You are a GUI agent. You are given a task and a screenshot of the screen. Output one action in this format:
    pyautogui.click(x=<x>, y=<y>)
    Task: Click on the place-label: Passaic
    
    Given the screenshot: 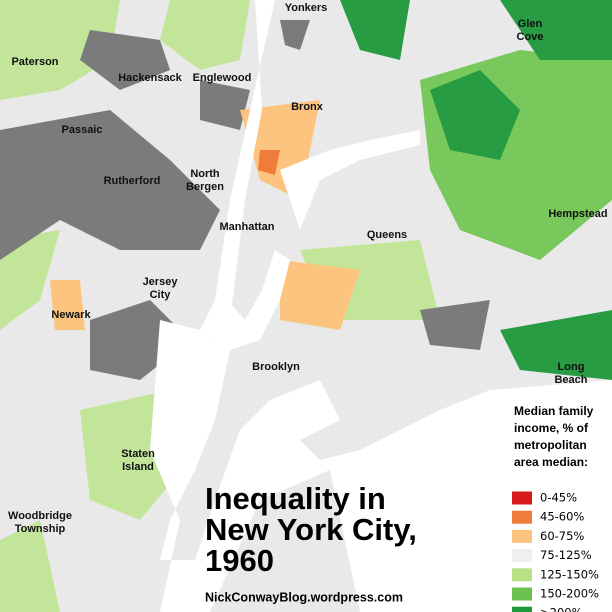 What is the action you would take?
    pyautogui.click(x=82, y=130)
    